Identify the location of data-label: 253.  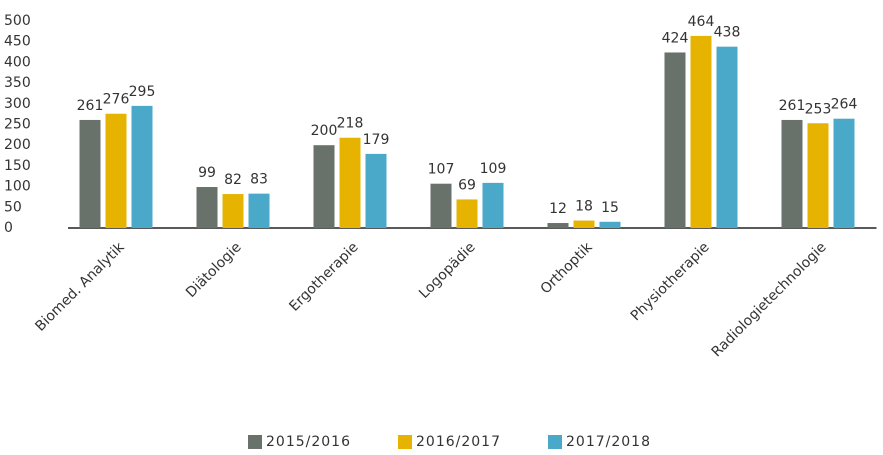
(818, 109).